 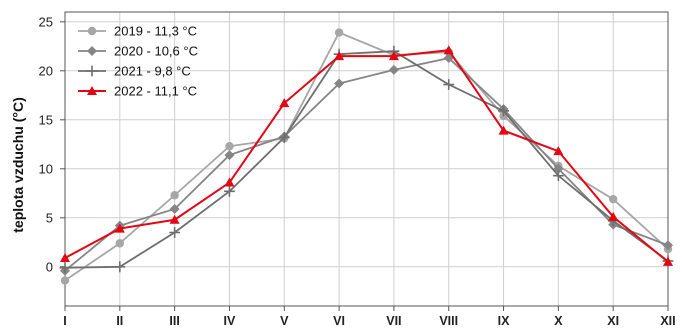 What do you see at coordinates (448, 321) in the screenshot?
I see `x-tick-label: VIII` at bounding box center [448, 321].